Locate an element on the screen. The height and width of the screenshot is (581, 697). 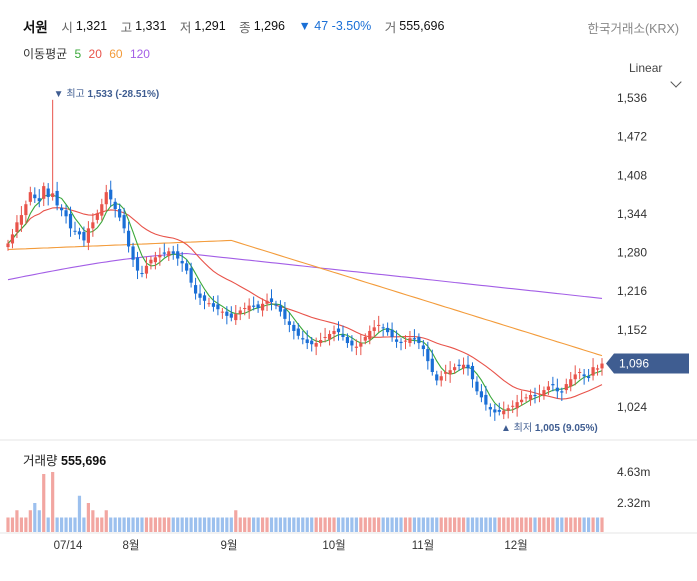
price-tick-label: 1,216 is located at coordinates (632, 291).